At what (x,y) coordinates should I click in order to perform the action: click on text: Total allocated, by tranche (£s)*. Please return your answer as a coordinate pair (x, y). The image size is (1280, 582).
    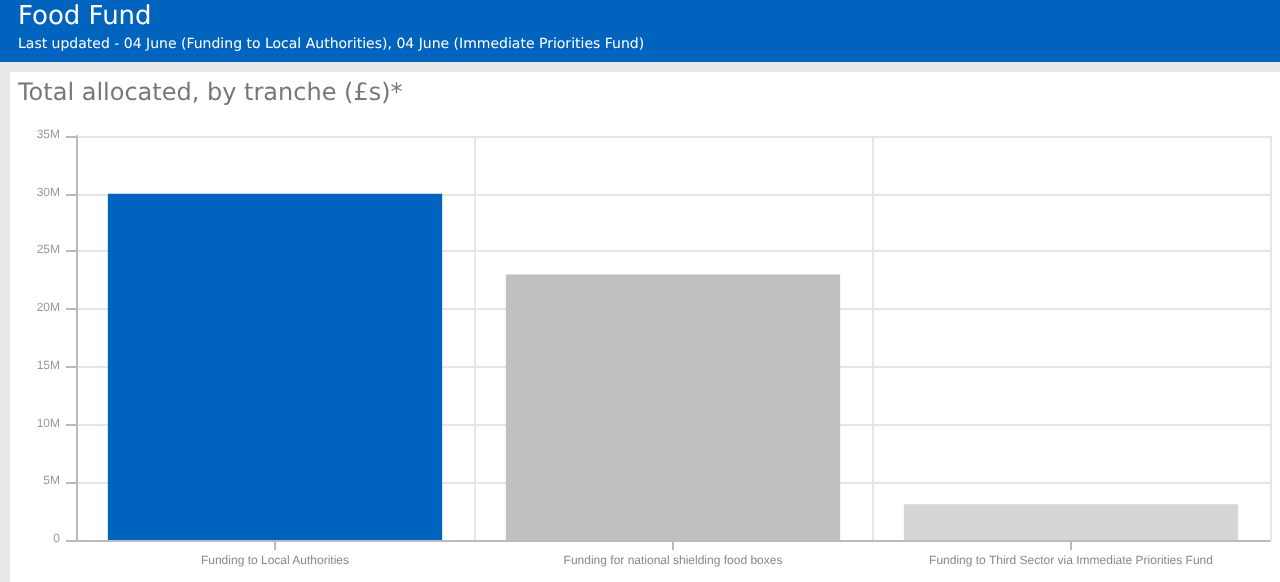
    Looking at the image, I should click on (210, 92).